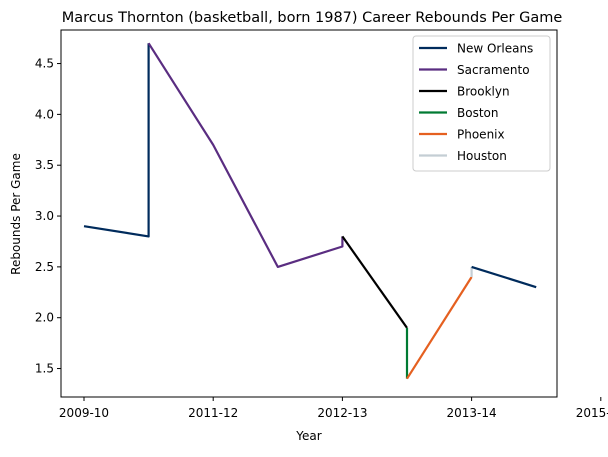  What do you see at coordinates (481, 135) in the screenshot?
I see `legend-label: Phoenix` at bounding box center [481, 135].